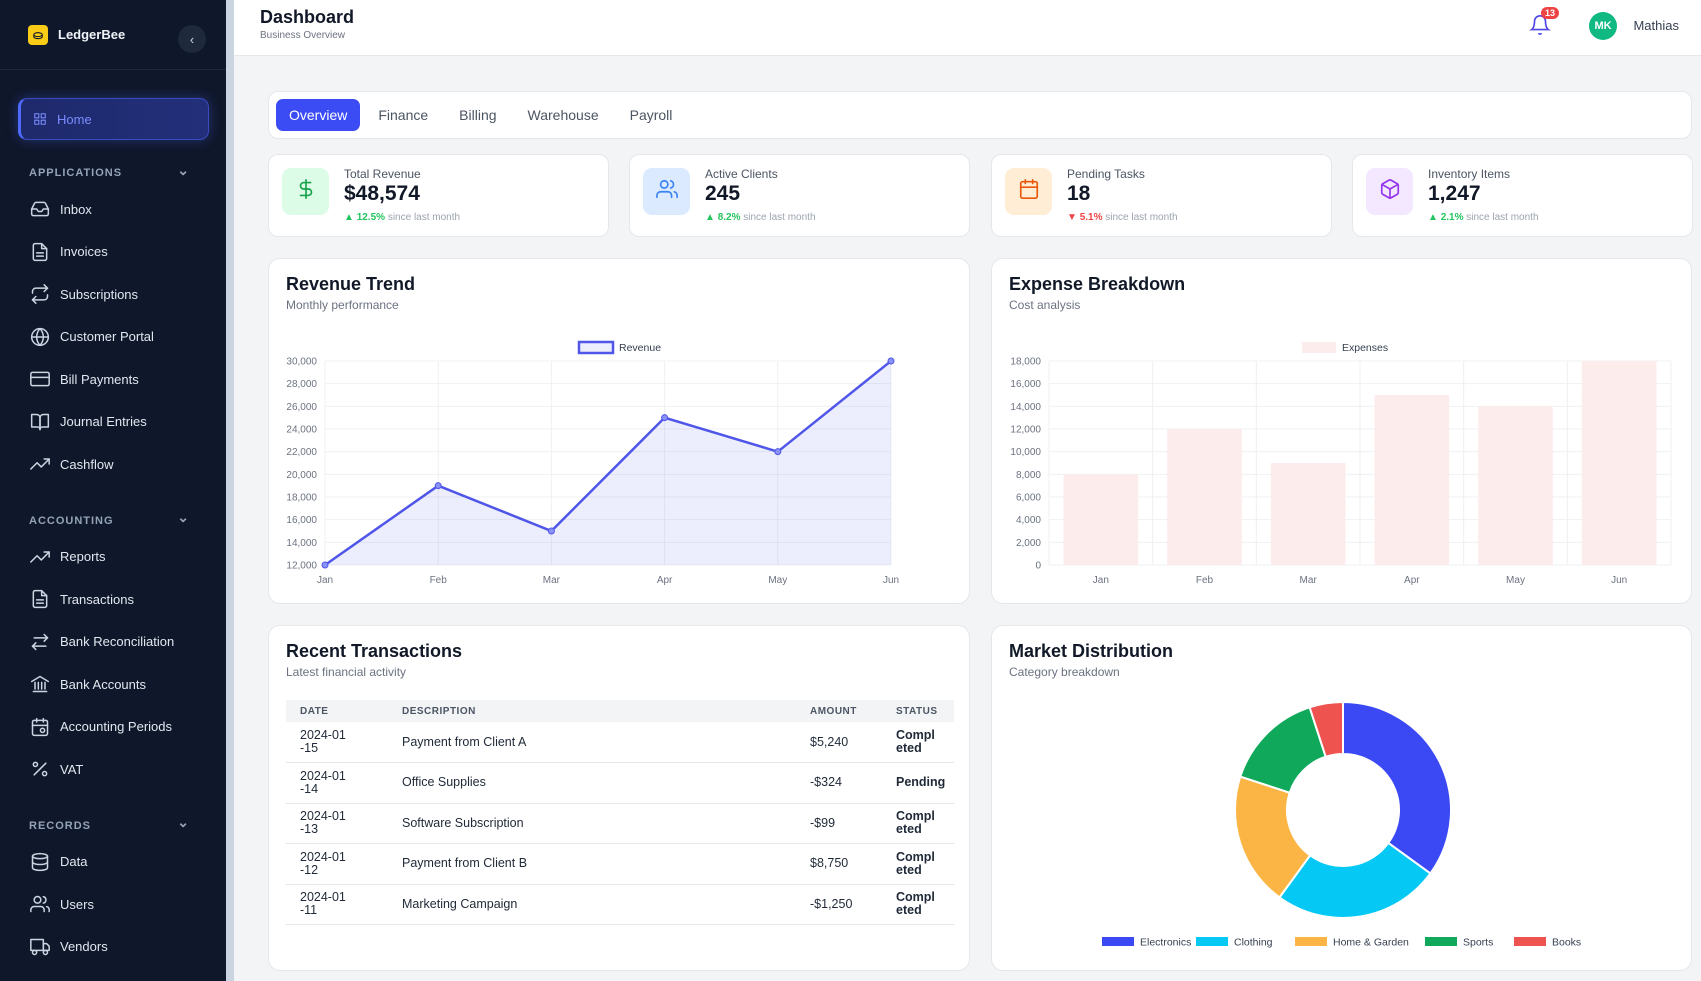 The height and width of the screenshot is (981, 1701). What do you see at coordinates (351, 284) in the screenshot?
I see `panel-title: Revenue Trend` at bounding box center [351, 284].